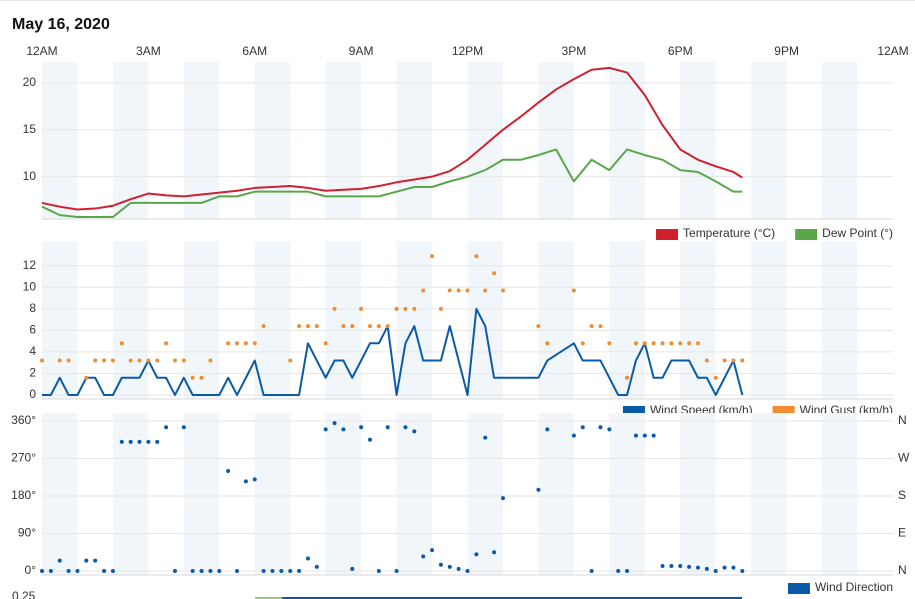 The width and height of the screenshot is (915, 599). I want to click on y-tick-label: 10, so click(30, 286).